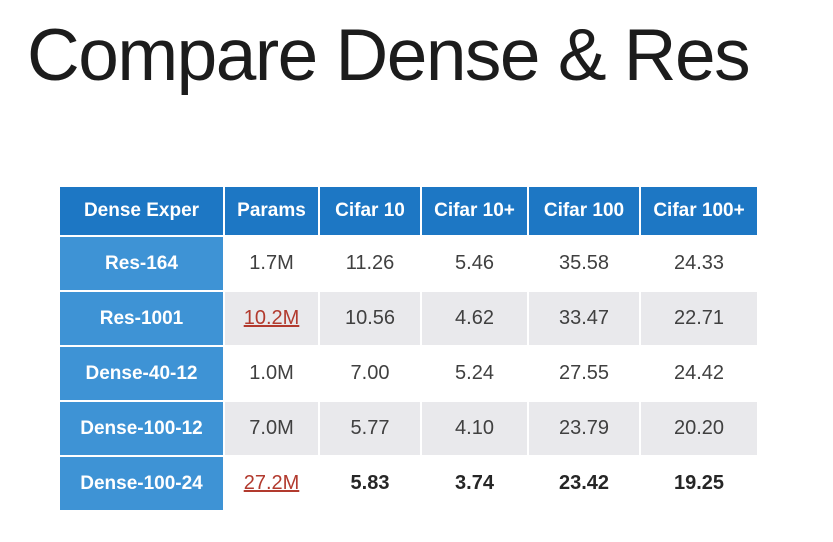 The height and width of the screenshot is (542, 833). I want to click on cell-cifar100plus: 20.20, so click(700, 429).